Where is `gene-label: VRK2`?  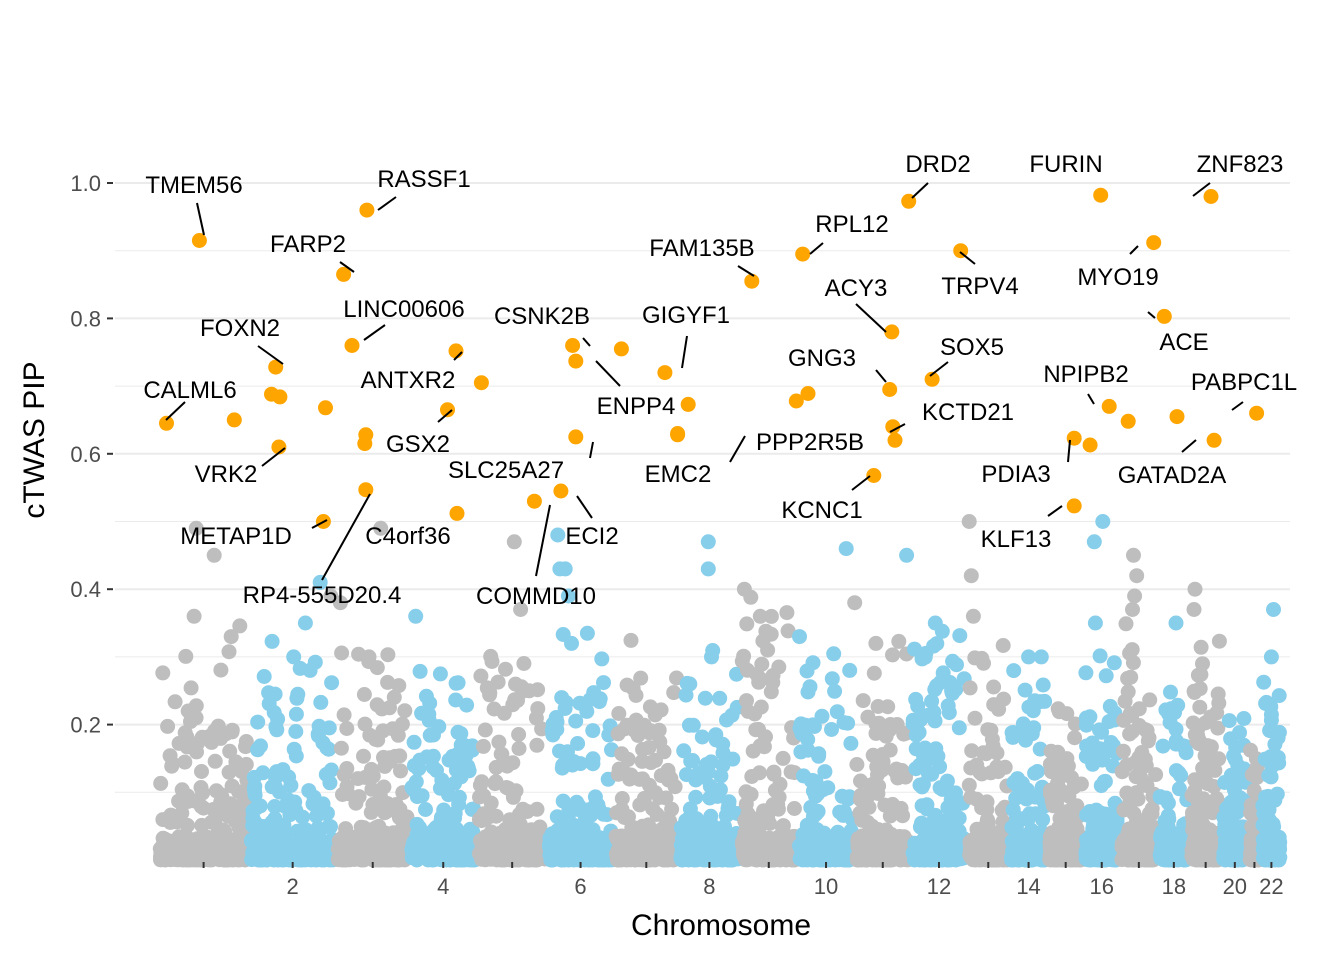 gene-label: VRK2 is located at coordinates (226, 474).